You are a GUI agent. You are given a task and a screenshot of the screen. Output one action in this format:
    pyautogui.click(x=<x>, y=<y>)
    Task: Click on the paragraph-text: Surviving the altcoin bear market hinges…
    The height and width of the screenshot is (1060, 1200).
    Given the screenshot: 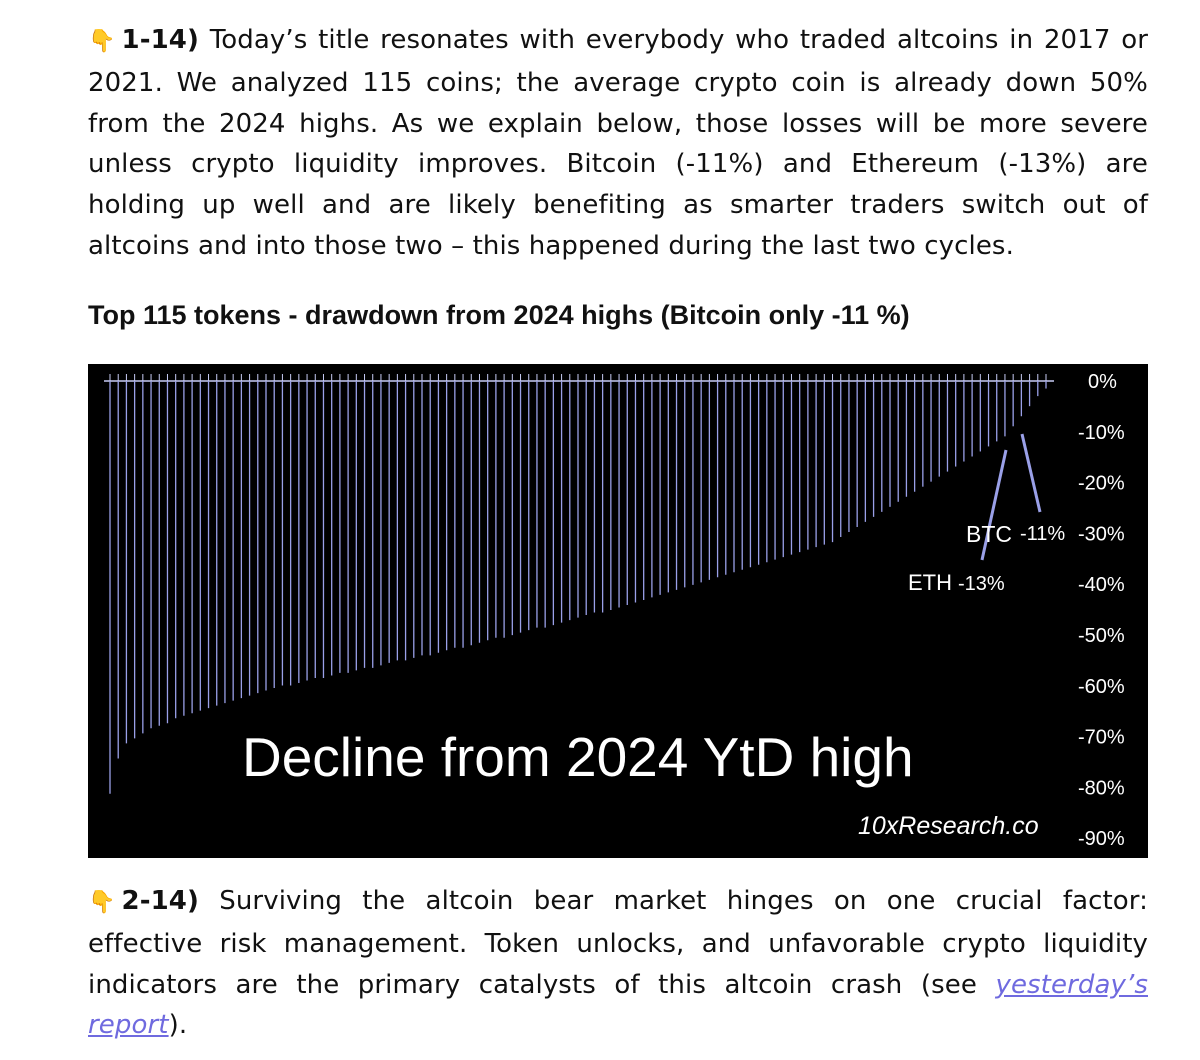 What is the action you would take?
    pyautogui.click(x=618, y=943)
    